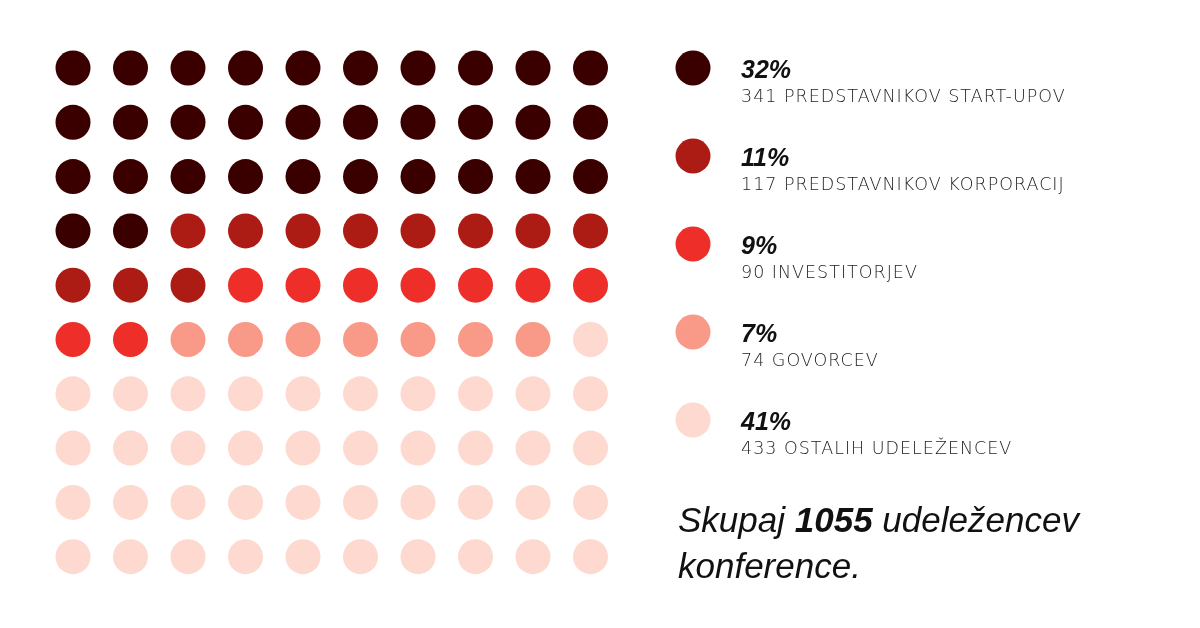  What do you see at coordinates (903, 184) in the screenshot?
I see `category-label: 117 PREDSTAVNIKOV KORPORACIJ` at bounding box center [903, 184].